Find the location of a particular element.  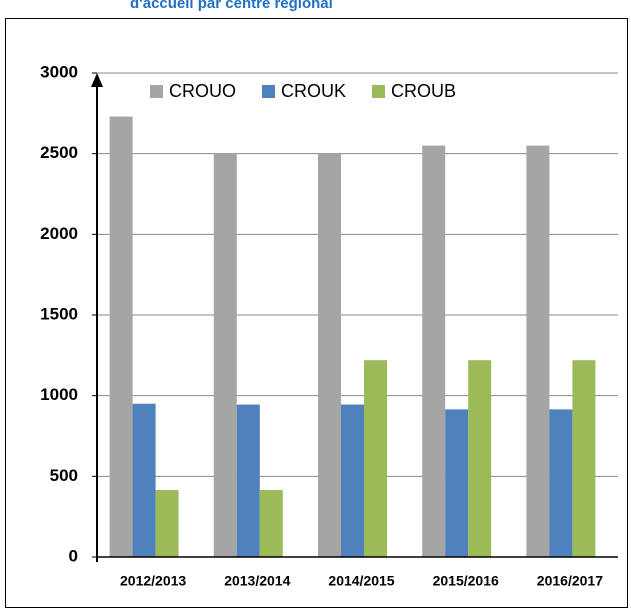

legend-label: CROUB is located at coordinates (423, 91).